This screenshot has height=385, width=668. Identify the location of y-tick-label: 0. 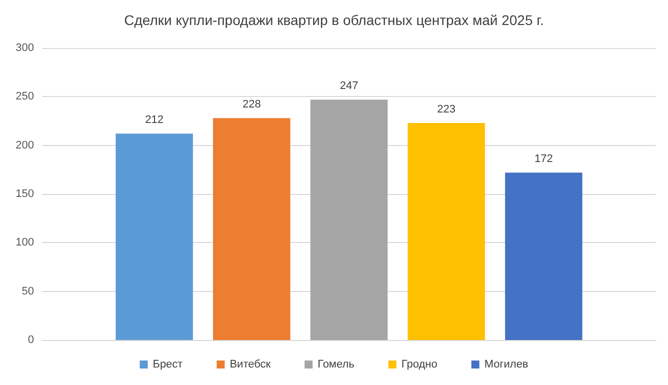
(31, 340).